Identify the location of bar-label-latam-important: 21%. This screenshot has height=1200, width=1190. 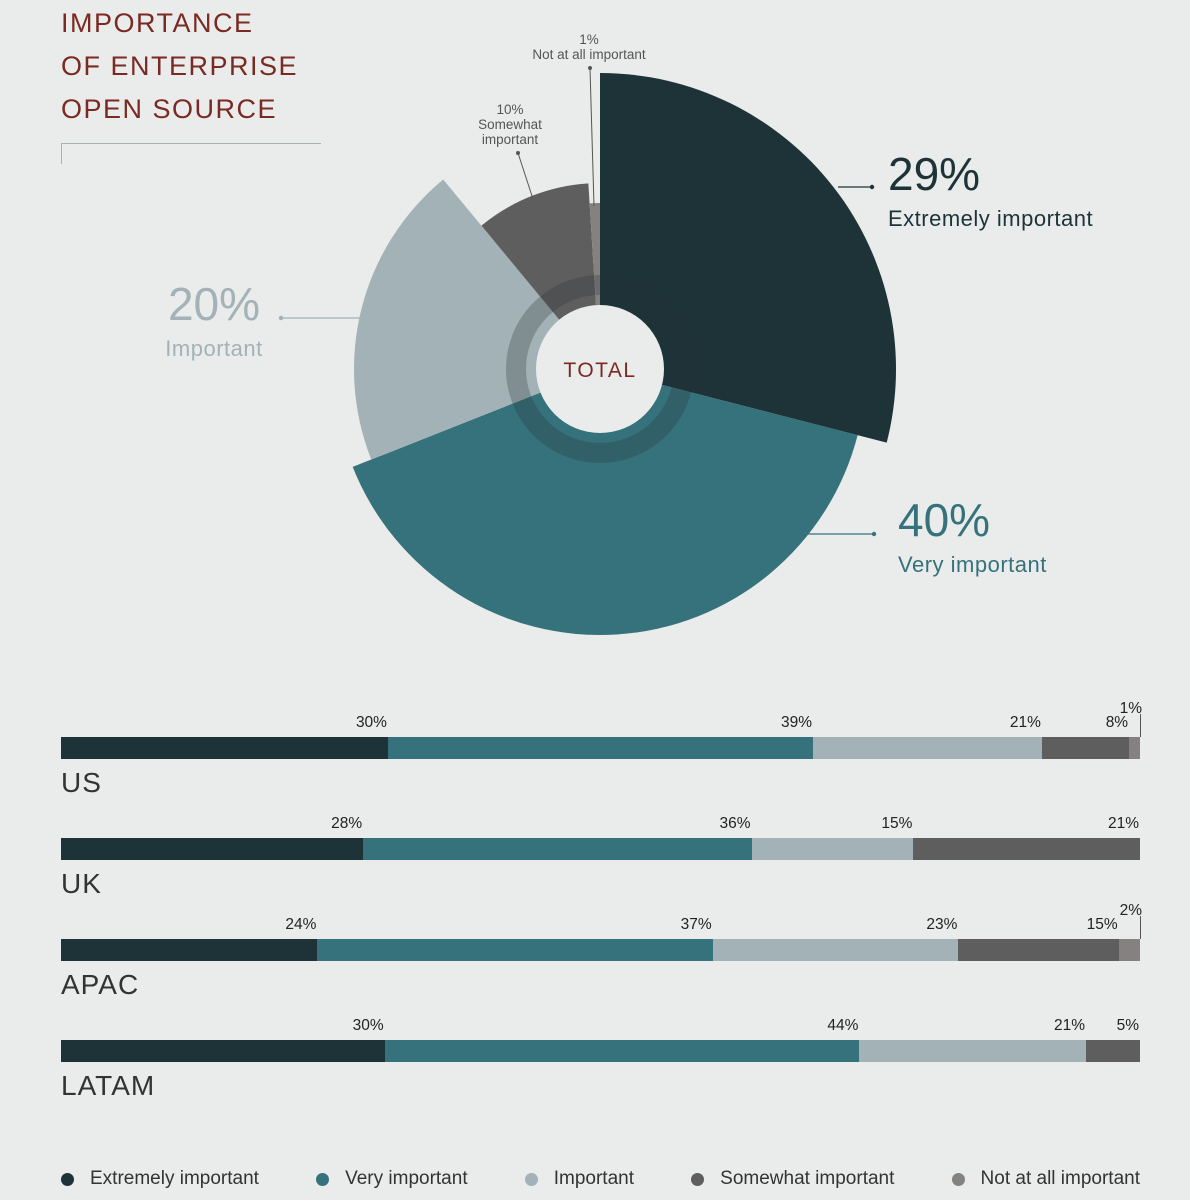
(1070, 1025).